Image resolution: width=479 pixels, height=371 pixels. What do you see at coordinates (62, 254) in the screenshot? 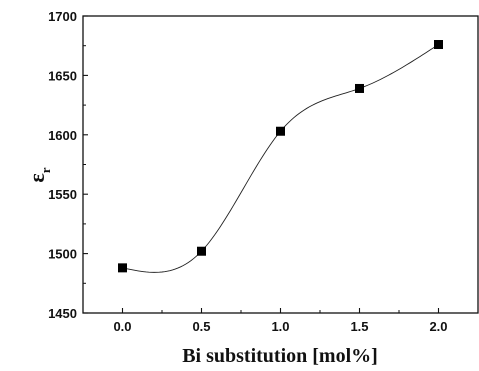
I see `y-tick-label: 1500` at bounding box center [62, 254].